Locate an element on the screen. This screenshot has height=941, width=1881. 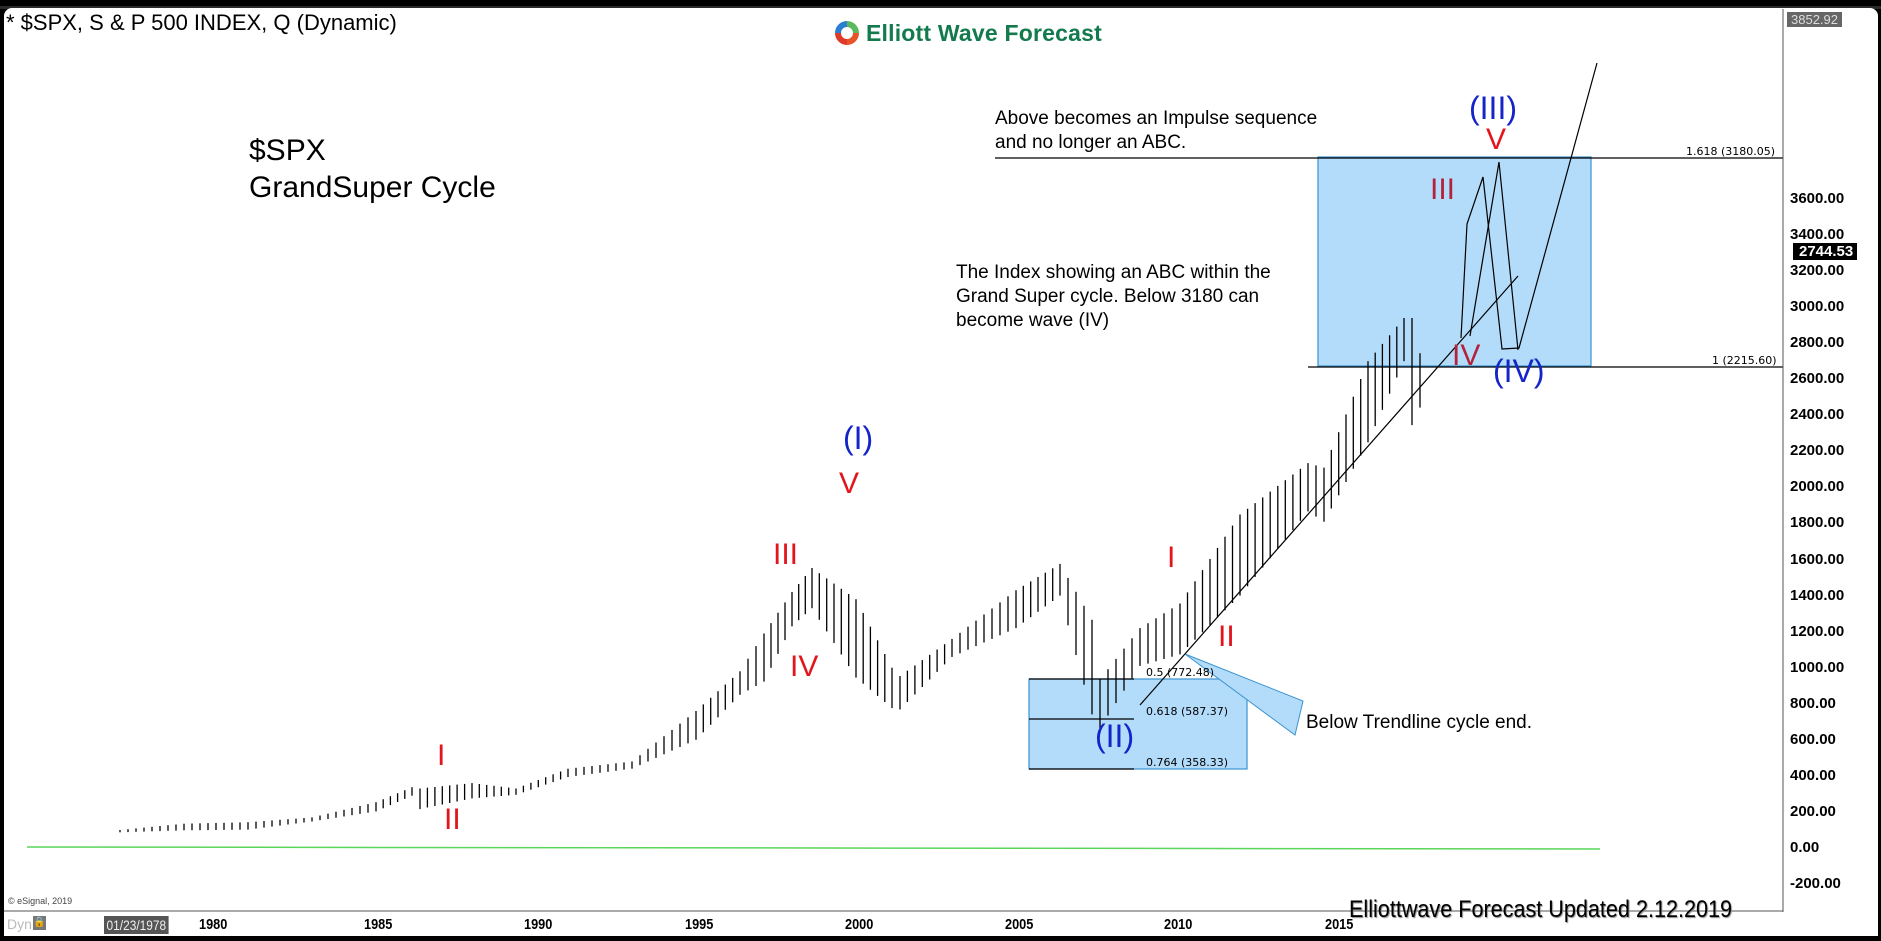
x-tick-label: 1985 is located at coordinates (378, 924).